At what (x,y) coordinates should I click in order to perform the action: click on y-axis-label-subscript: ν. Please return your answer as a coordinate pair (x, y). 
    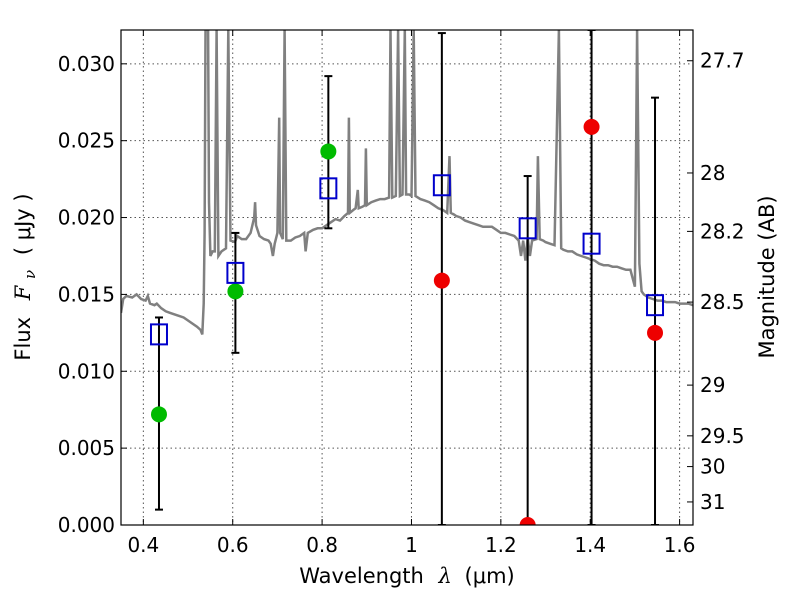
    Looking at the image, I should click on (30, 274).